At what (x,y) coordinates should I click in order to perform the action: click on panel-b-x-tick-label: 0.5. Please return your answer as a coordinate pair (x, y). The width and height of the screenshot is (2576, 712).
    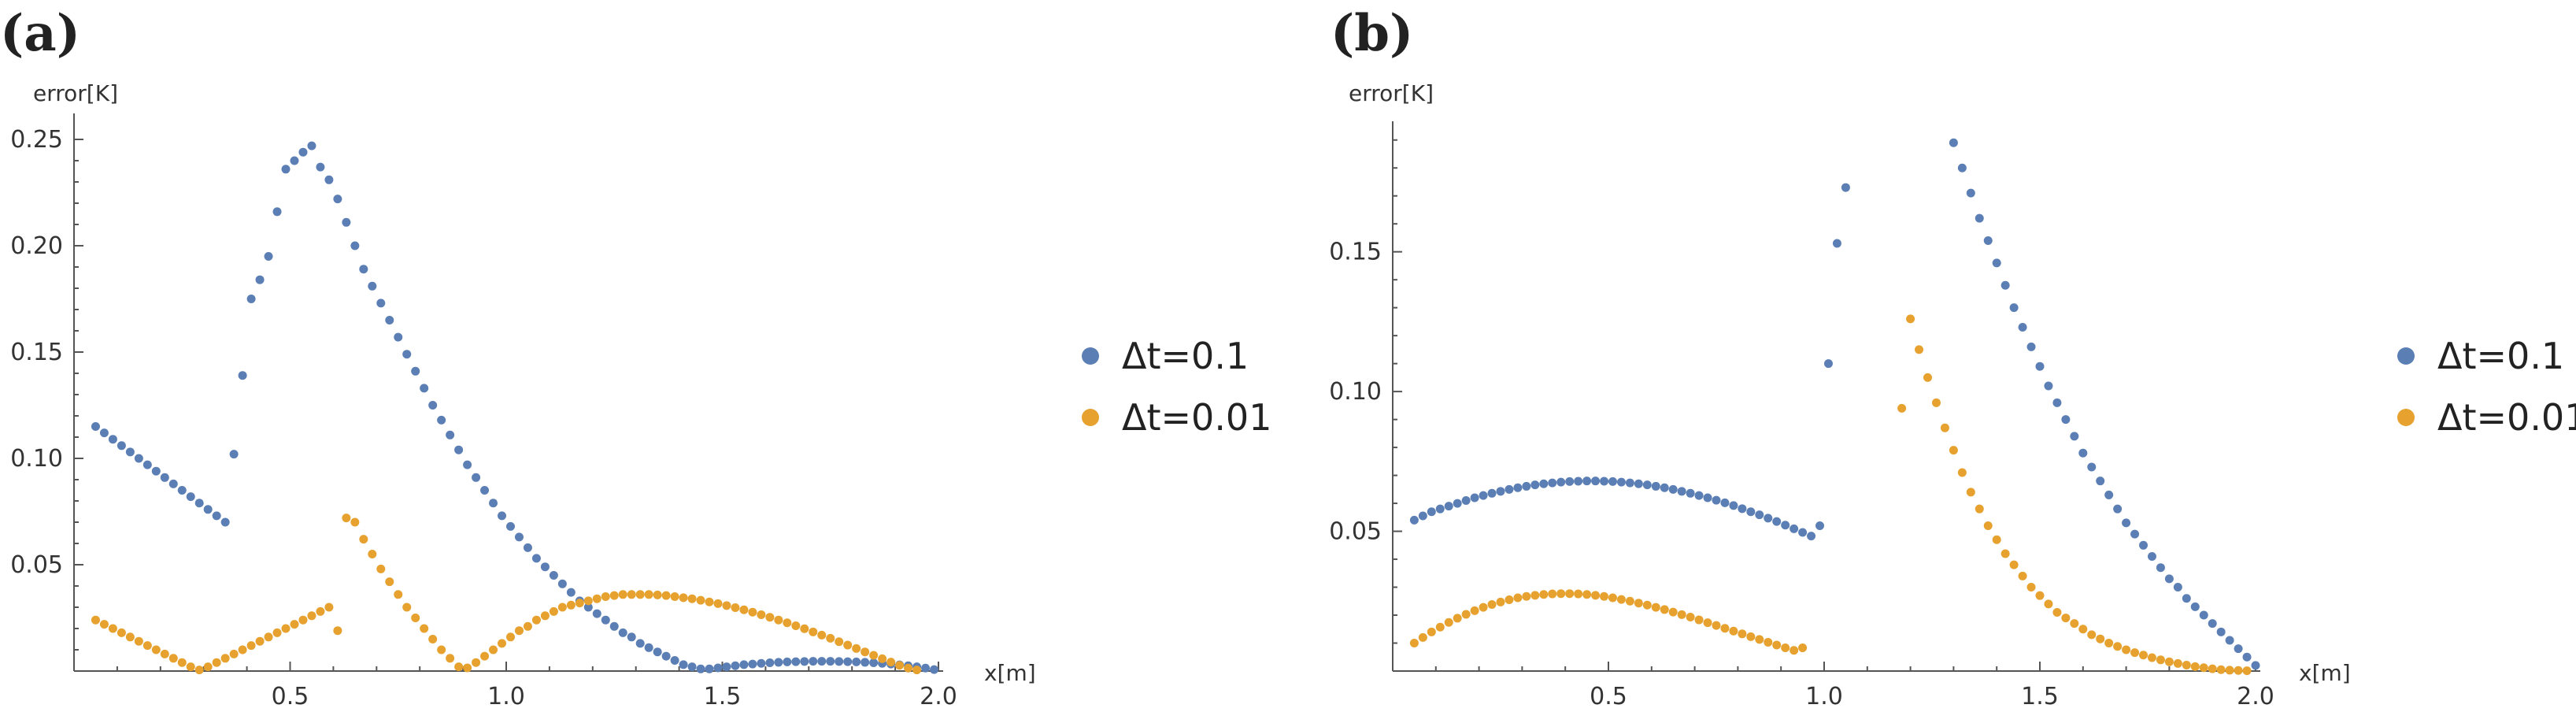
    Looking at the image, I should click on (1608, 696).